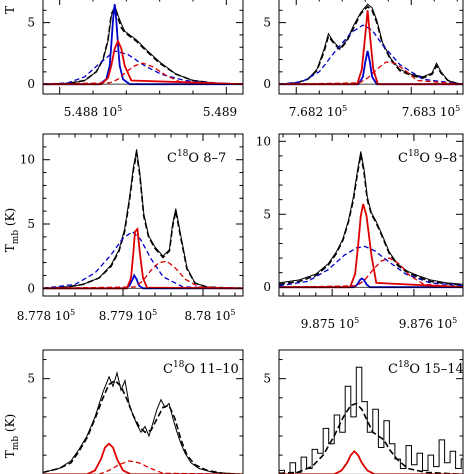 This screenshot has width=474, height=474. I want to click on y-axis-label: T, so click(10, 10).